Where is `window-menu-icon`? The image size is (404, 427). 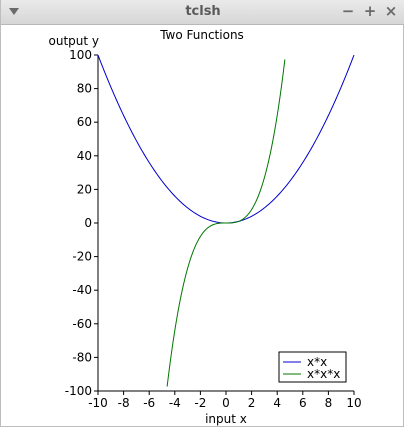 window-menu-icon is located at coordinates (14, 11).